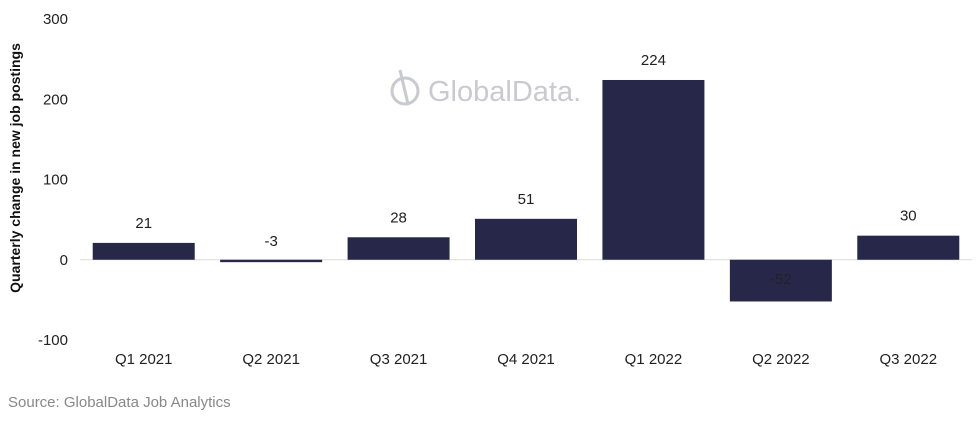  Describe the element at coordinates (15, 168) in the screenshot. I see `y-axis-label: Quarterly change in new job postings` at that location.